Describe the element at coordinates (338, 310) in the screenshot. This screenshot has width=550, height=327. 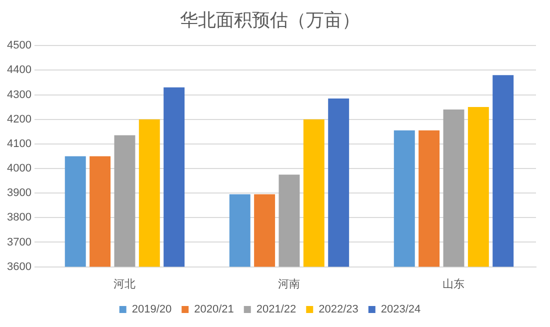
I see `legend-label: 2022/23` at that location.